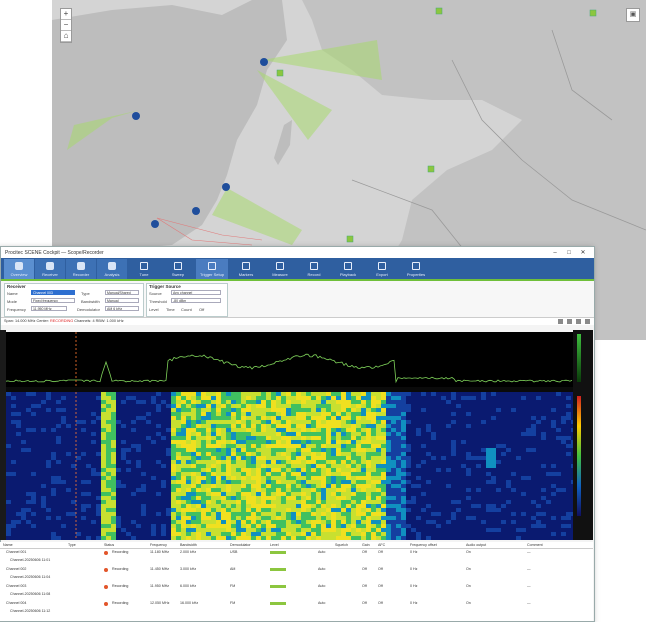 The image size is (646, 622). What do you see at coordinates (106, 604) in the screenshot?
I see `recording-status-icon` at bounding box center [106, 604].